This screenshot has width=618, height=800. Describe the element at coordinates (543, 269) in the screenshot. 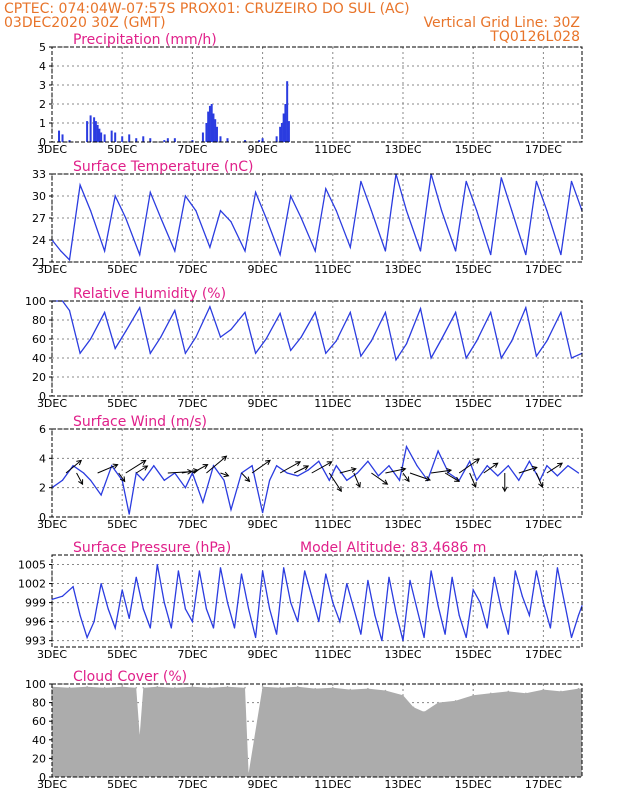

I see `temperature-xtick-label: 17DEC` at that location.